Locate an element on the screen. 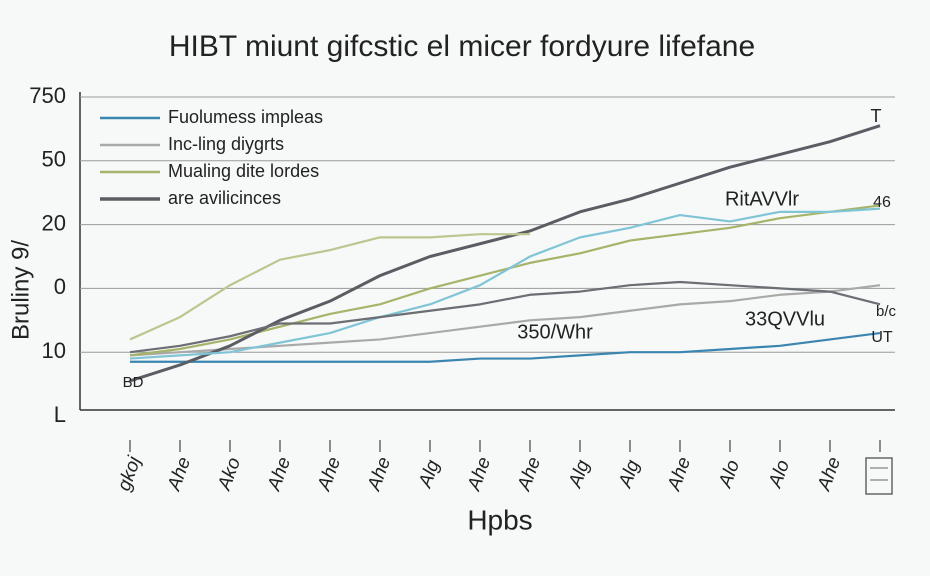 This screenshot has width=930, height=576. annotation: RitAVVlr is located at coordinates (762, 199).